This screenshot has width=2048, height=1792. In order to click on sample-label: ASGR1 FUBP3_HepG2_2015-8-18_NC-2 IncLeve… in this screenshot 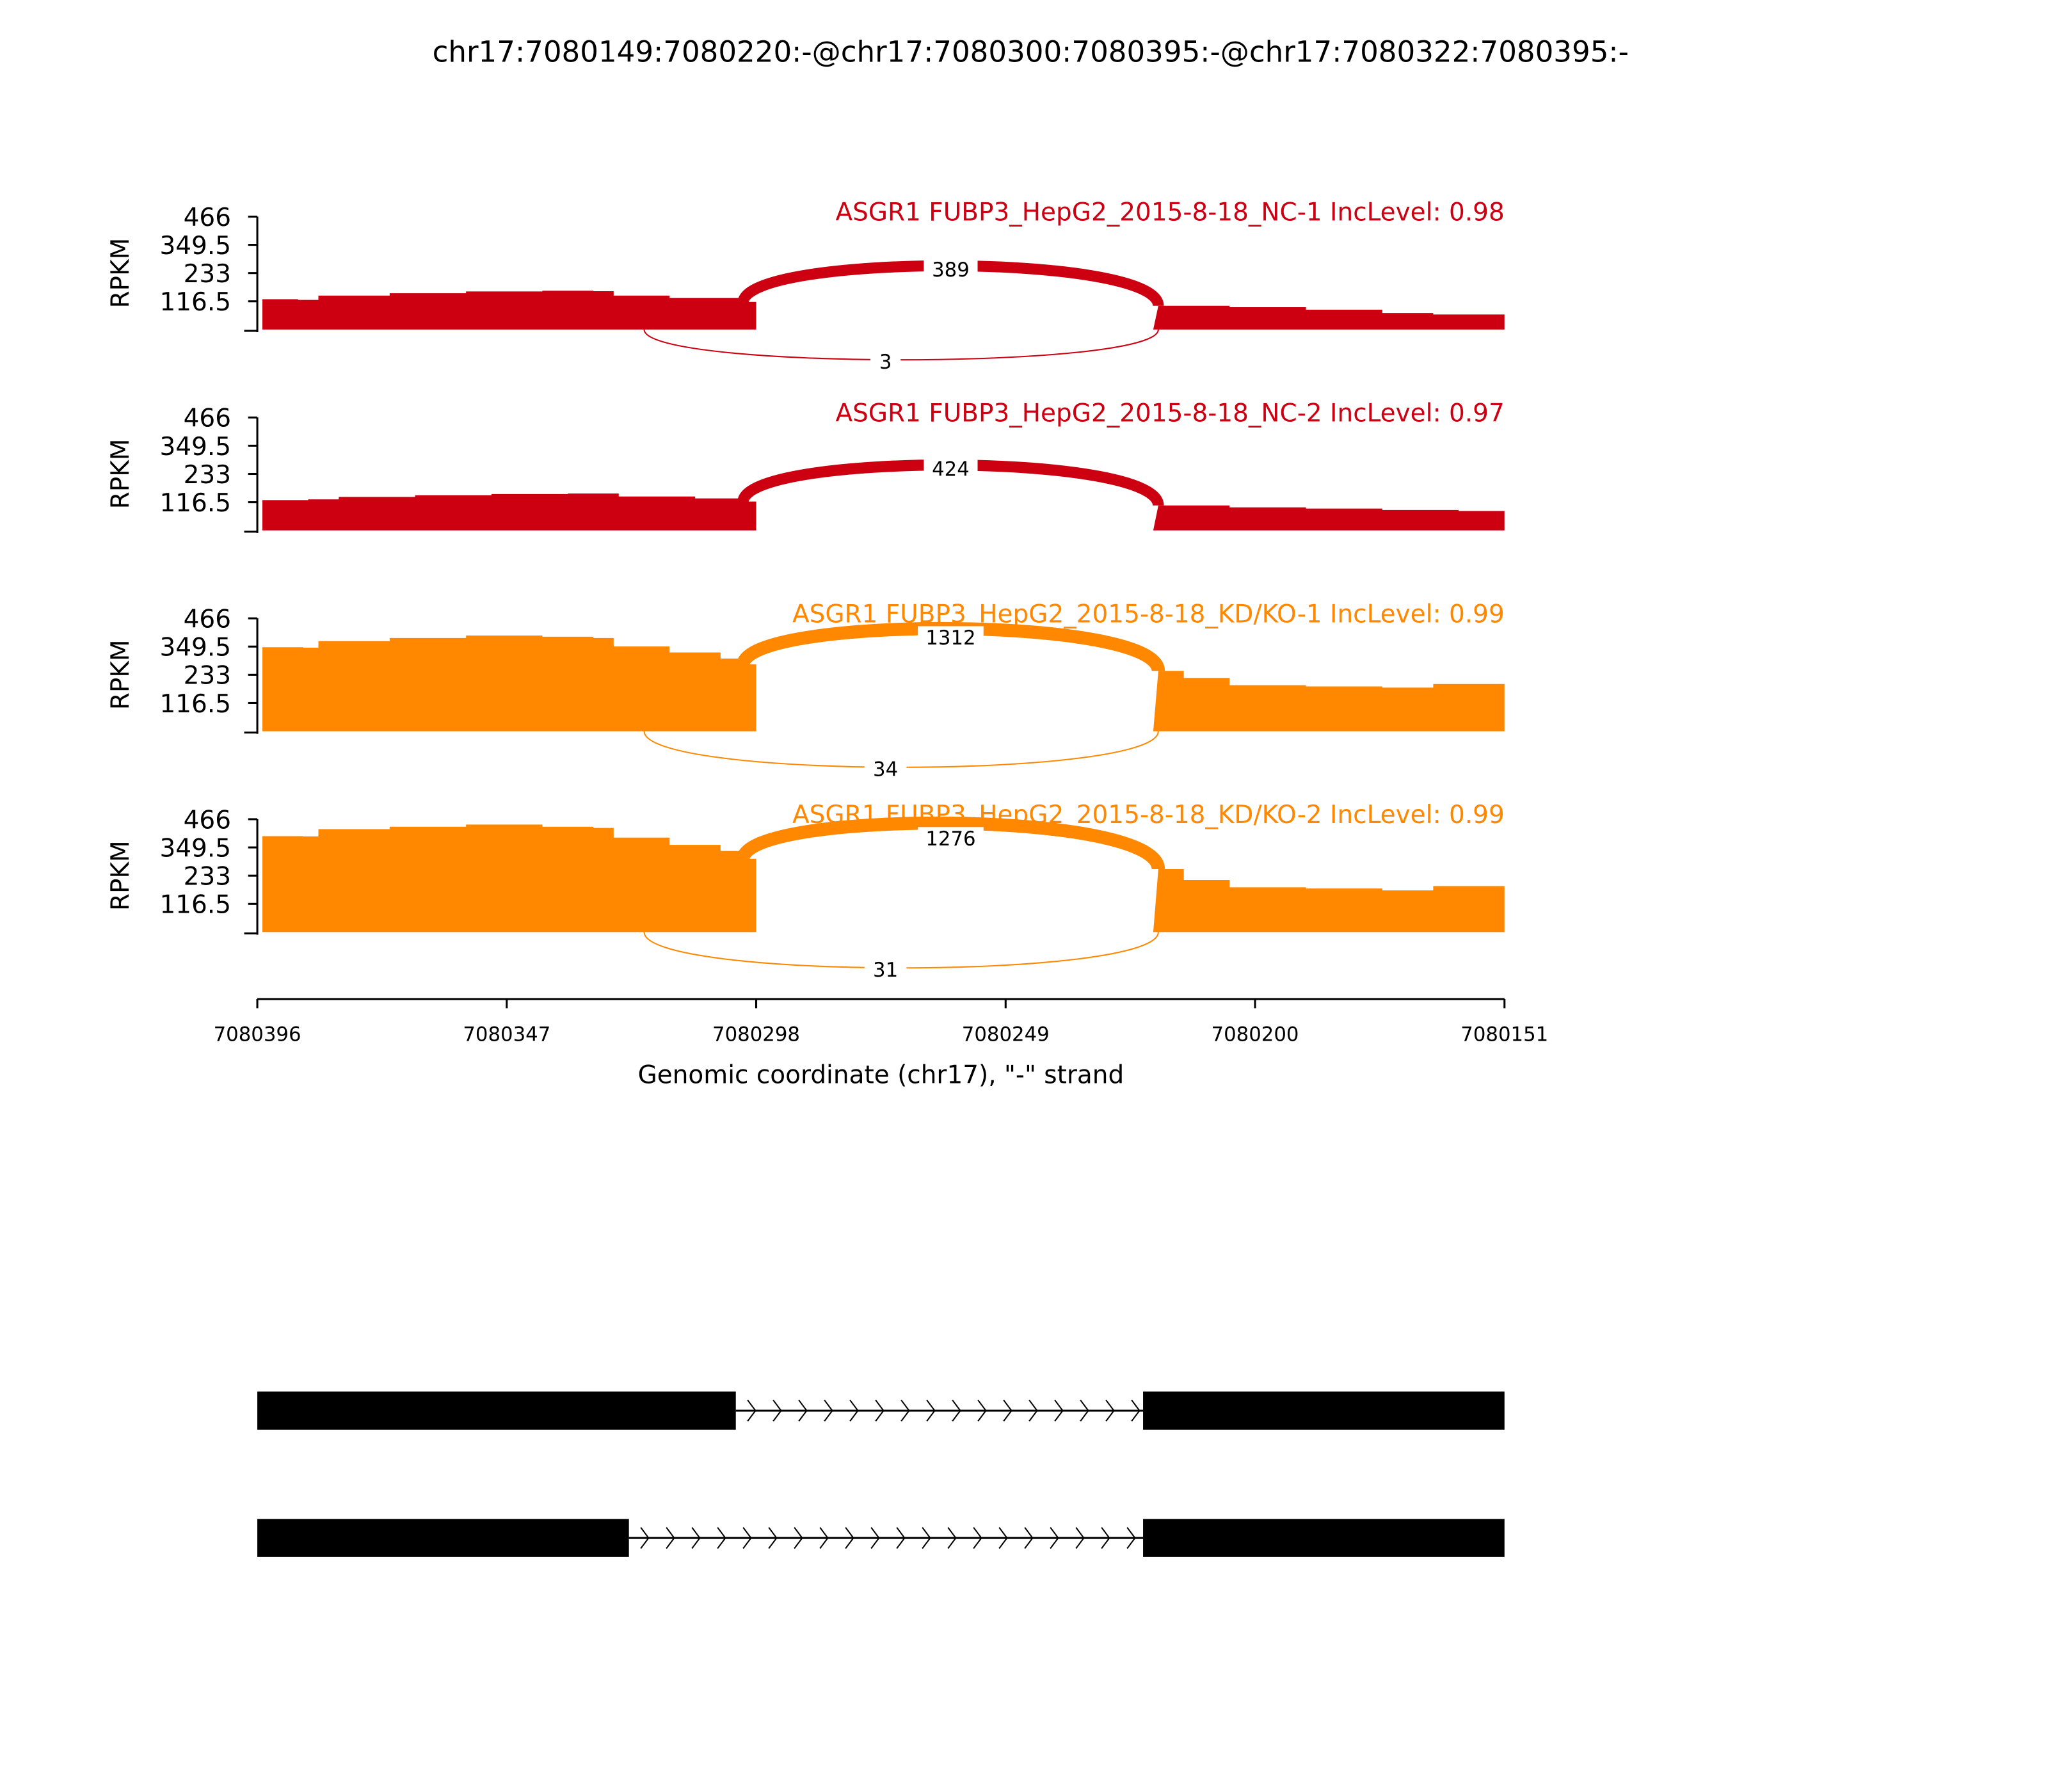, I will do `click(1169, 413)`.